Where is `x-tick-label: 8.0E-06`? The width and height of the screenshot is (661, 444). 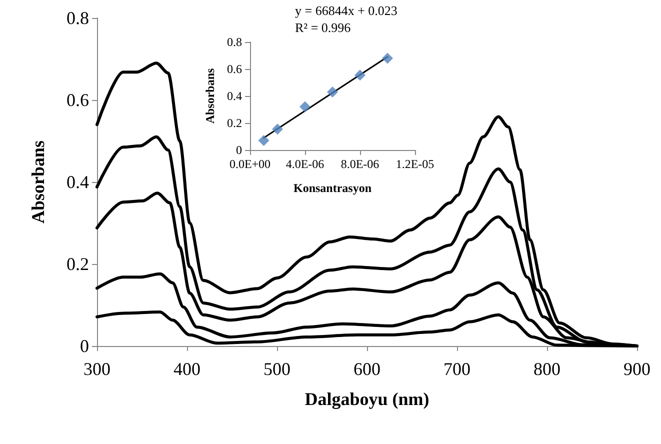
x-tick-label: 8.0E-06 is located at coordinates (360, 164).